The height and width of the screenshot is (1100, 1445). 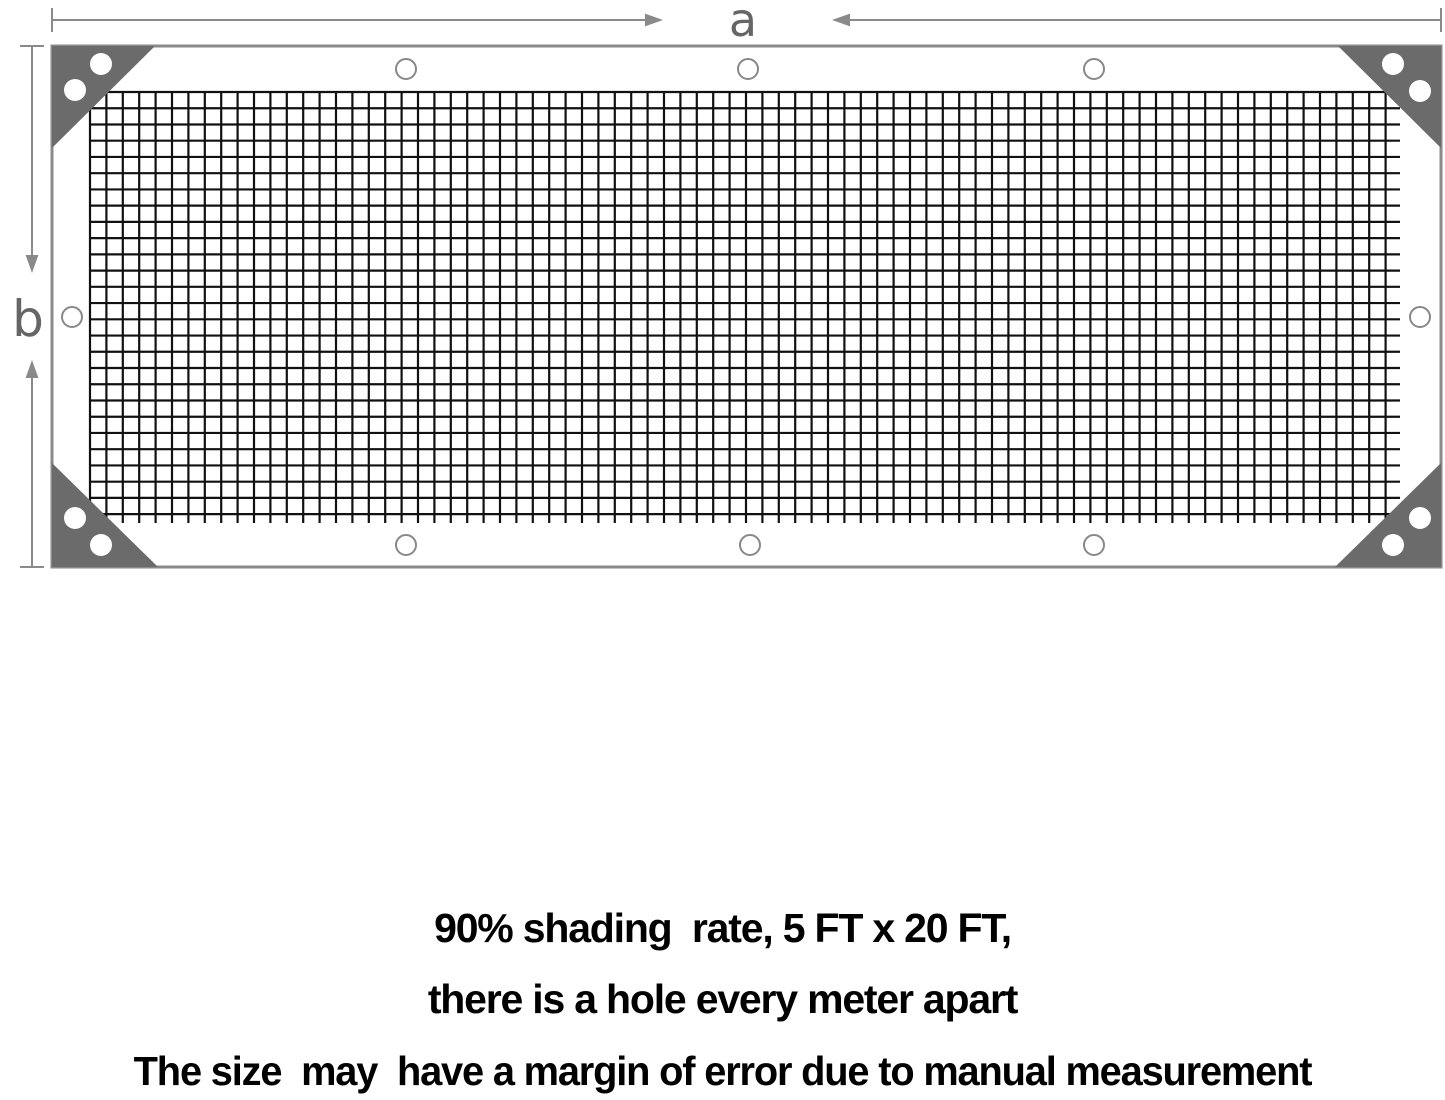 I want to click on corner-bottom-right, so click(x=1388, y=515).